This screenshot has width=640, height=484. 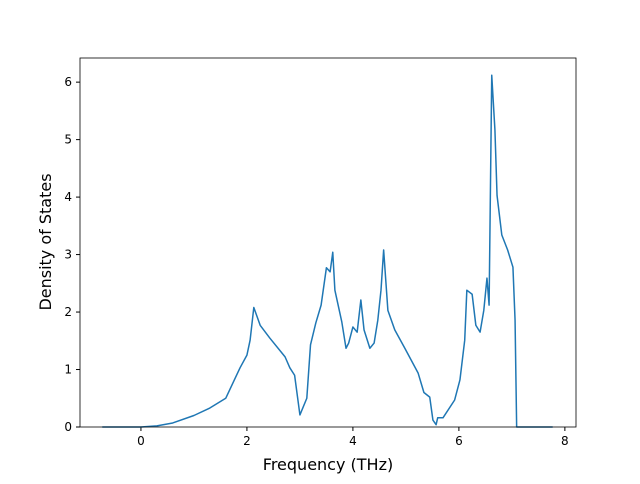 What do you see at coordinates (247, 441) in the screenshot?
I see `x-tick-label: 2` at bounding box center [247, 441].